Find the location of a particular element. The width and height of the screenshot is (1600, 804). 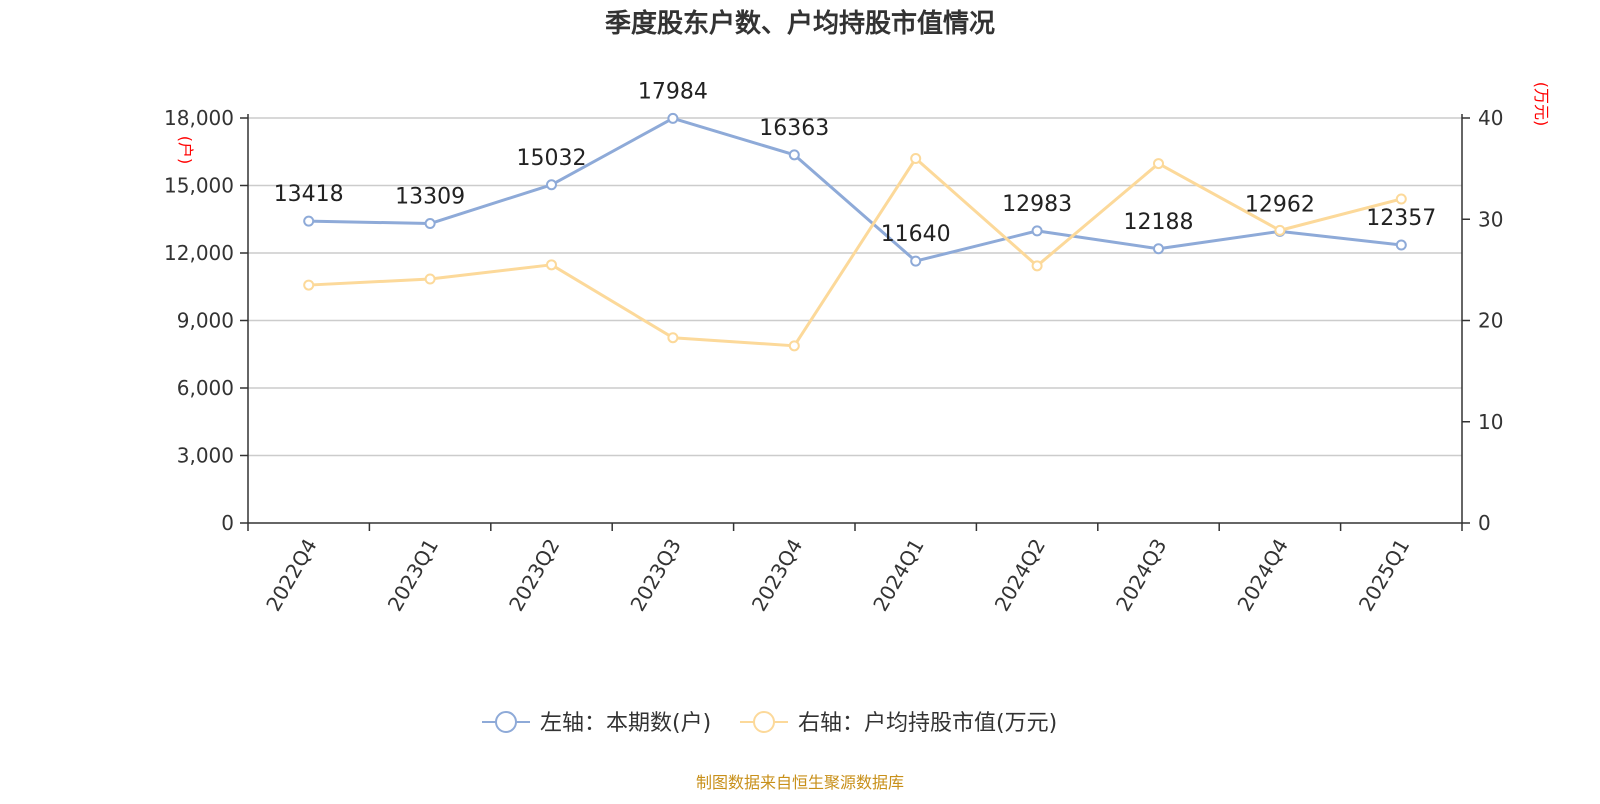

x-tick-label: 2025Q1 is located at coordinates (1384, 575).